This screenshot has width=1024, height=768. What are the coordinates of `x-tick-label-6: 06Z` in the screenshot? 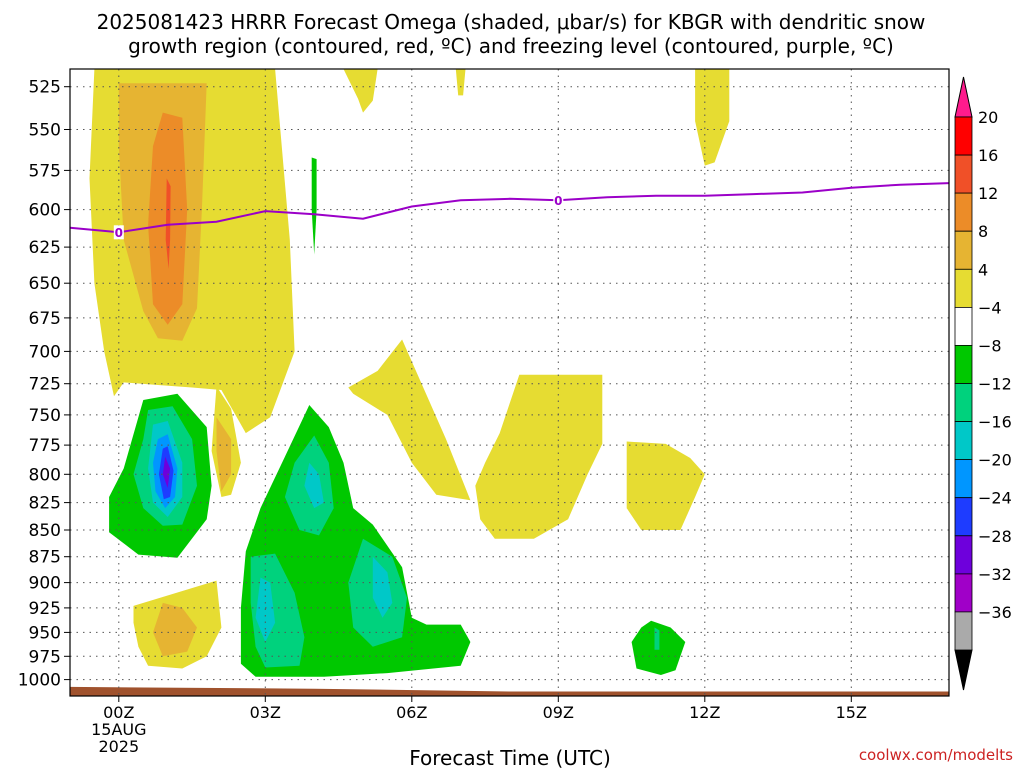 It's located at (411, 712).